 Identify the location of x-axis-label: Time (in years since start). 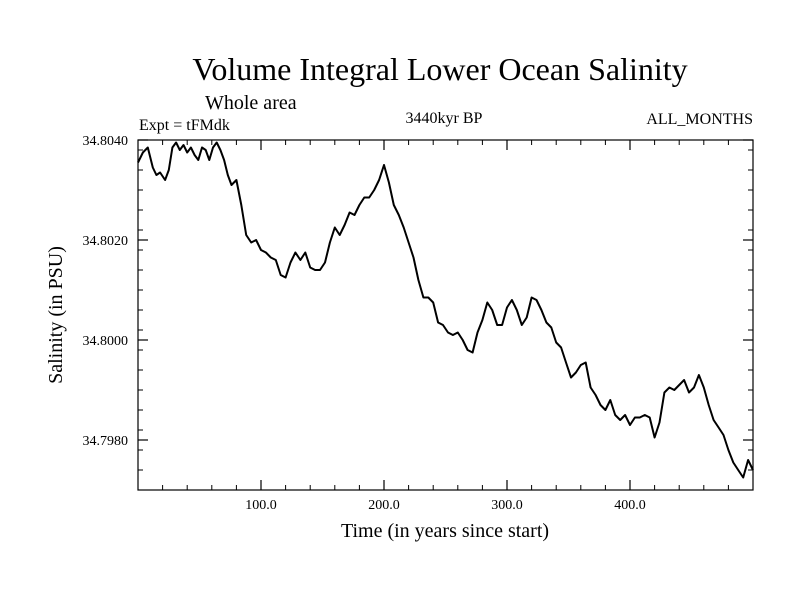
(445, 531).